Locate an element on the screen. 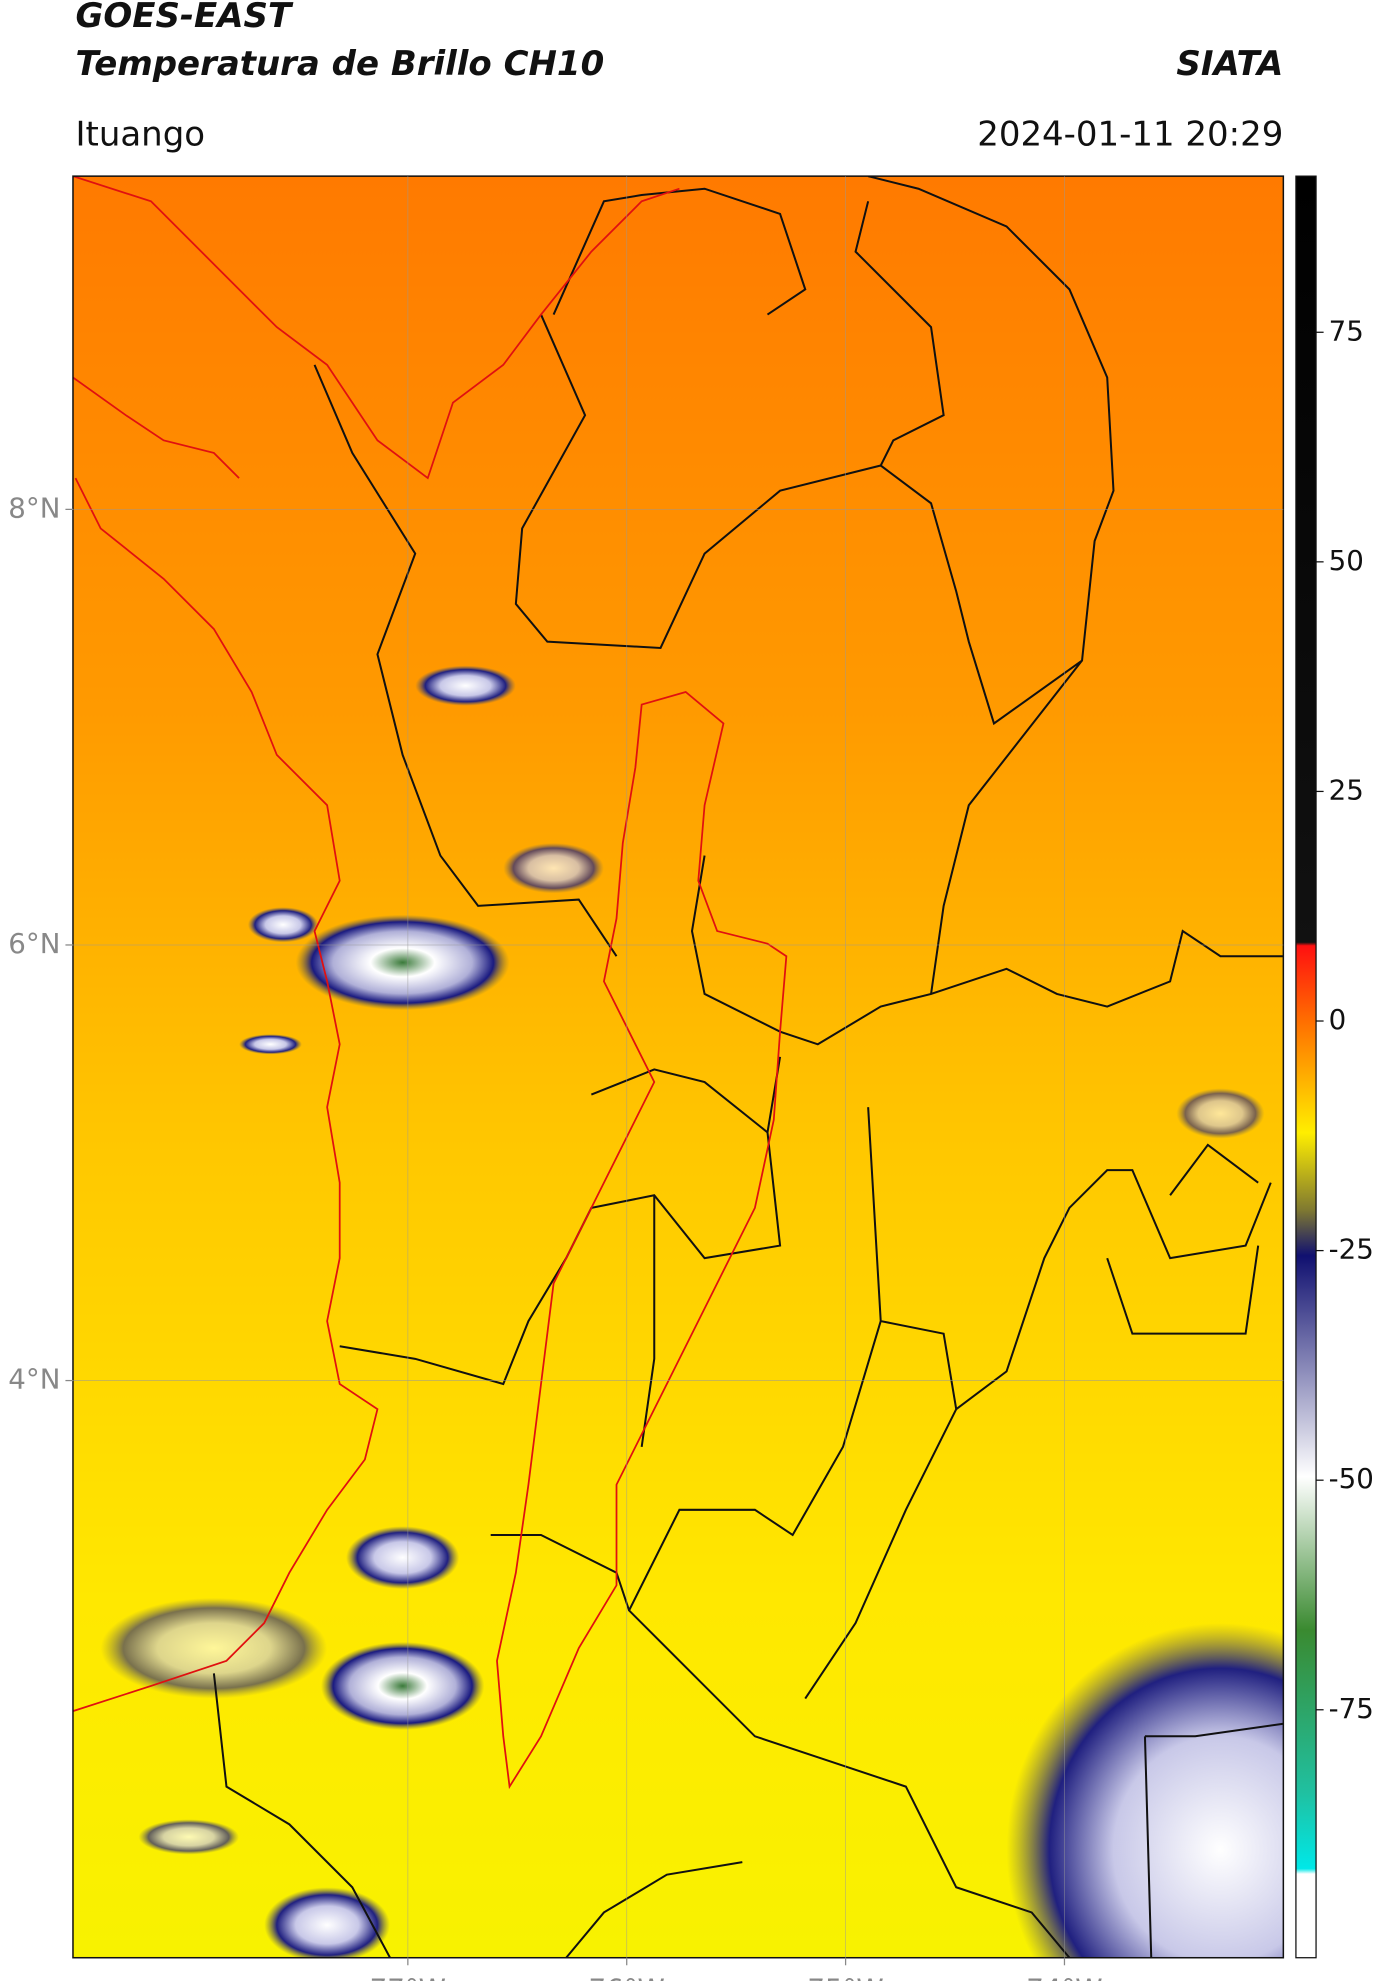 This screenshot has height=1981, width=1384. colorbar-tick-label: 75 is located at coordinates (1346, 330).